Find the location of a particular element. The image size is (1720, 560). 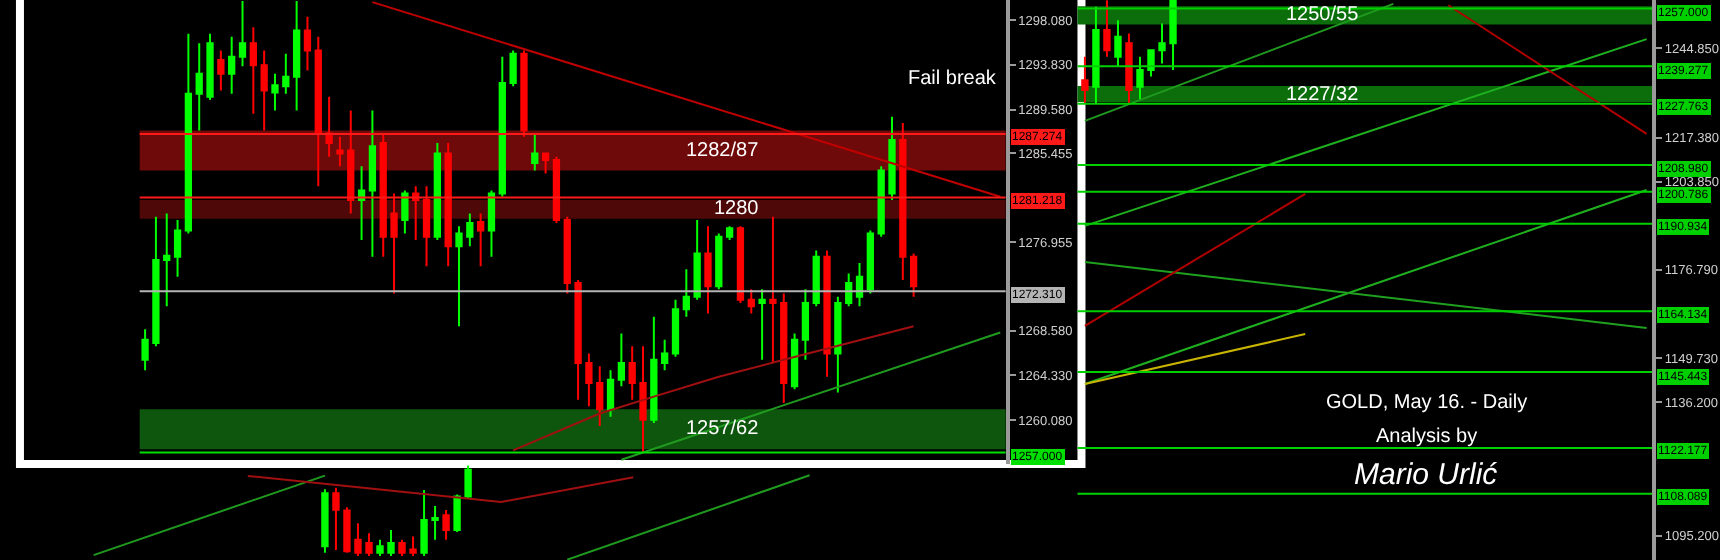

line-series is located at coordinates (713, 388).